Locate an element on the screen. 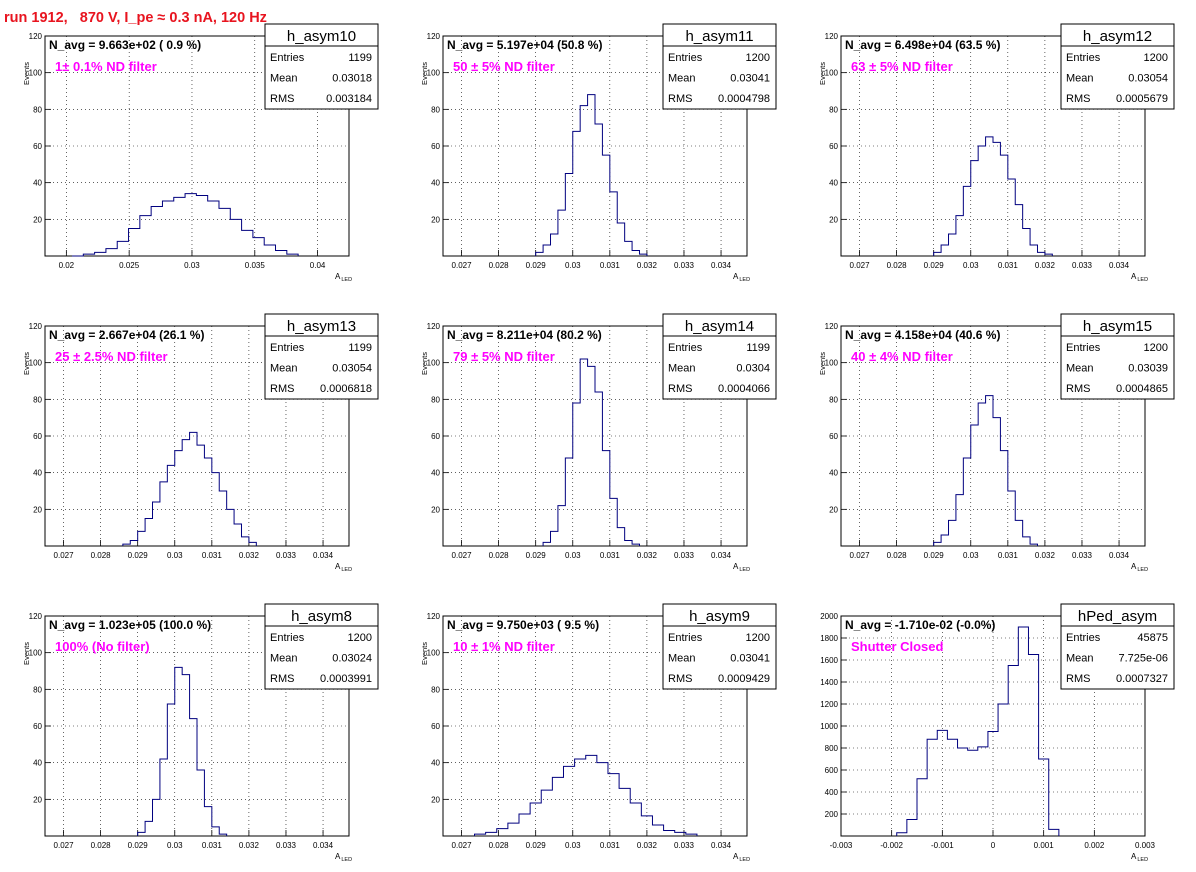  stats-value: 0.0006818 is located at coordinates (346, 389).